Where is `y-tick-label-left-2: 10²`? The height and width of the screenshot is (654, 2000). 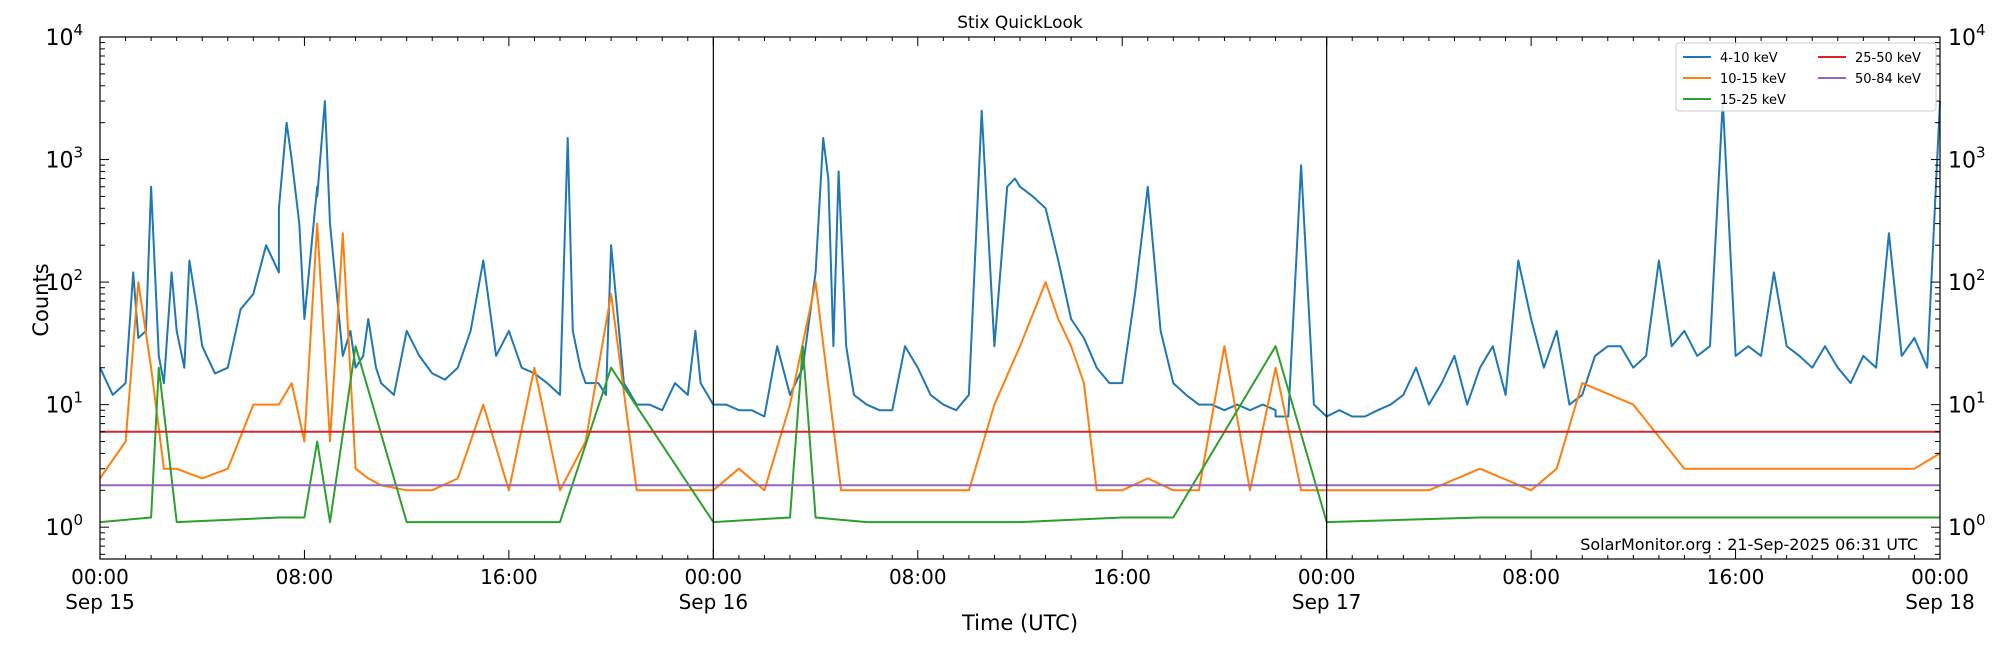 y-tick-label-left-2: 10² is located at coordinates (64, 281).